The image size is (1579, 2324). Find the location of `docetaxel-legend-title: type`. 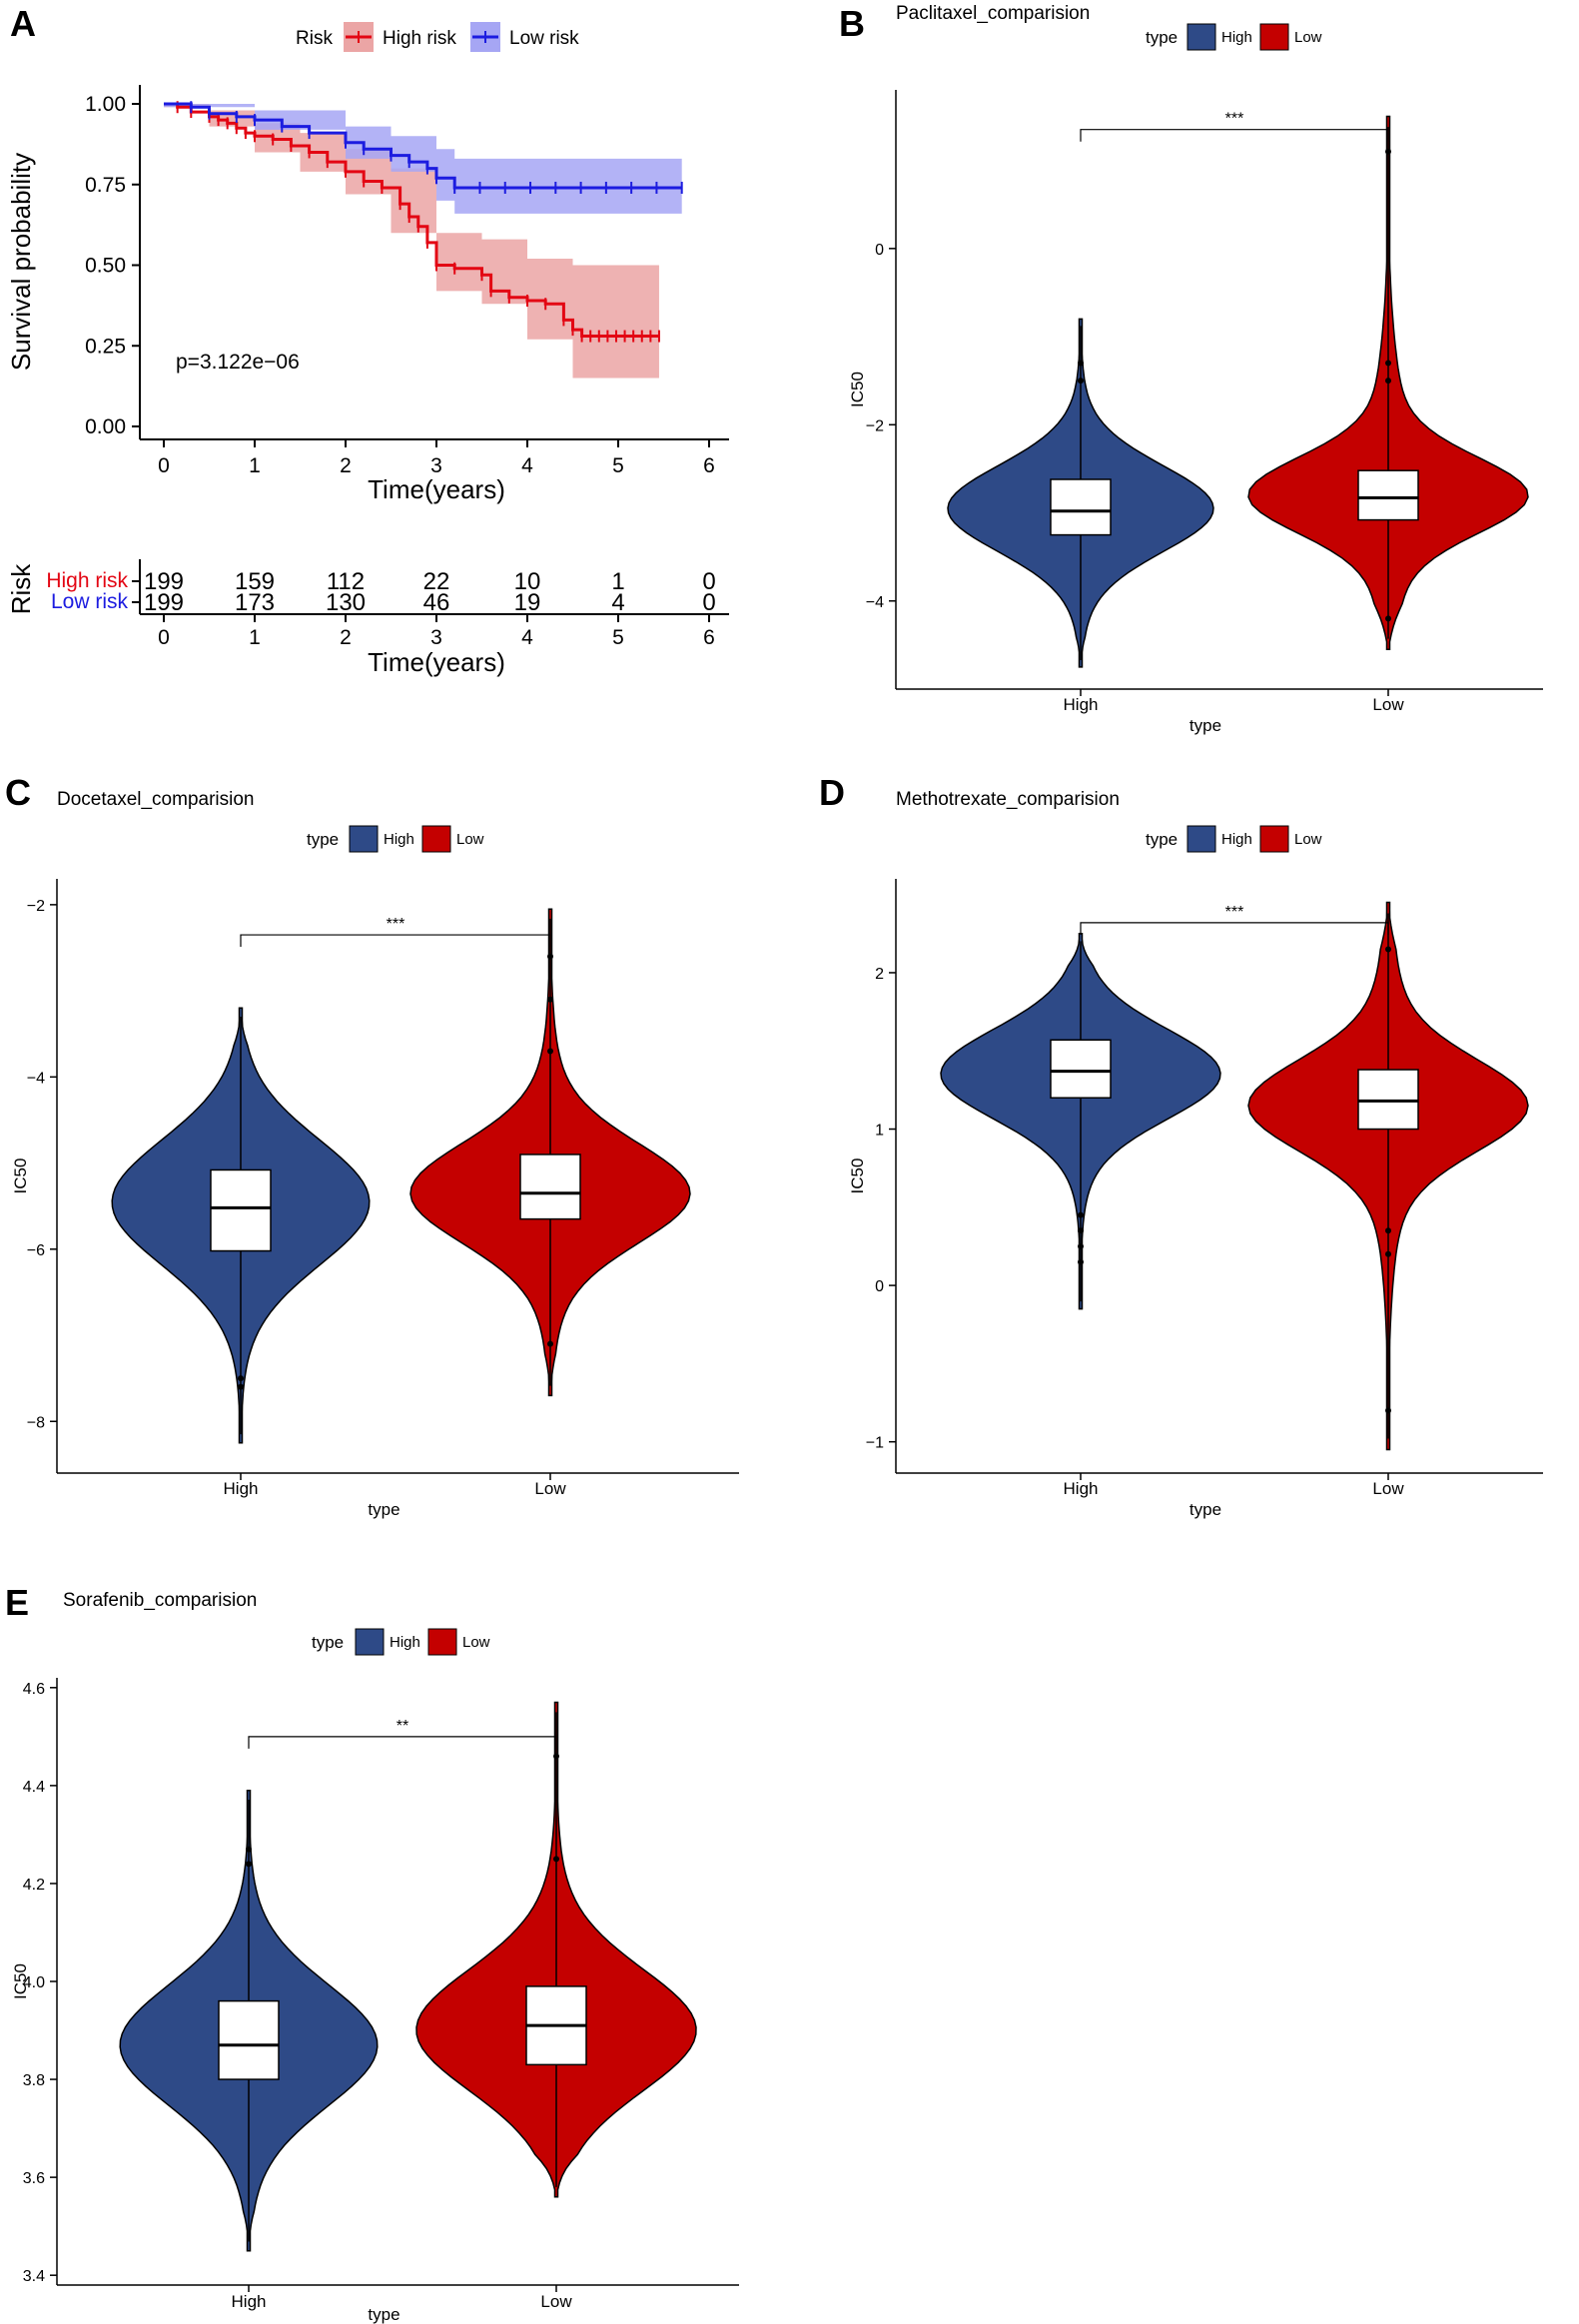

docetaxel-legend-title: type is located at coordinates (323, 839).